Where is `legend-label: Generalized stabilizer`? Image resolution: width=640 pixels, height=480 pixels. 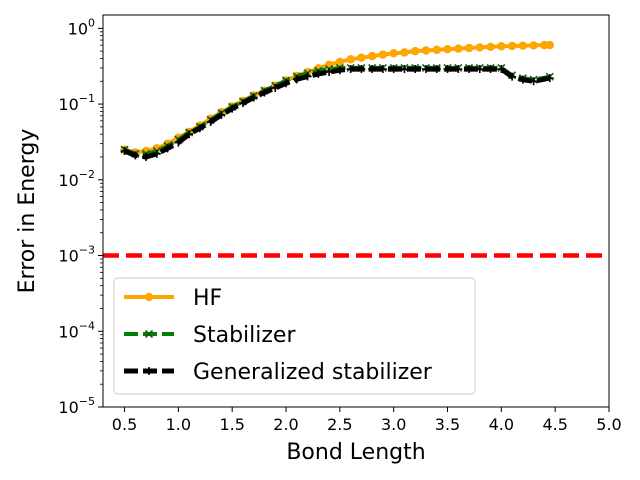
legend-label: Generalized stabilizer is located at coordinates (313, 372).